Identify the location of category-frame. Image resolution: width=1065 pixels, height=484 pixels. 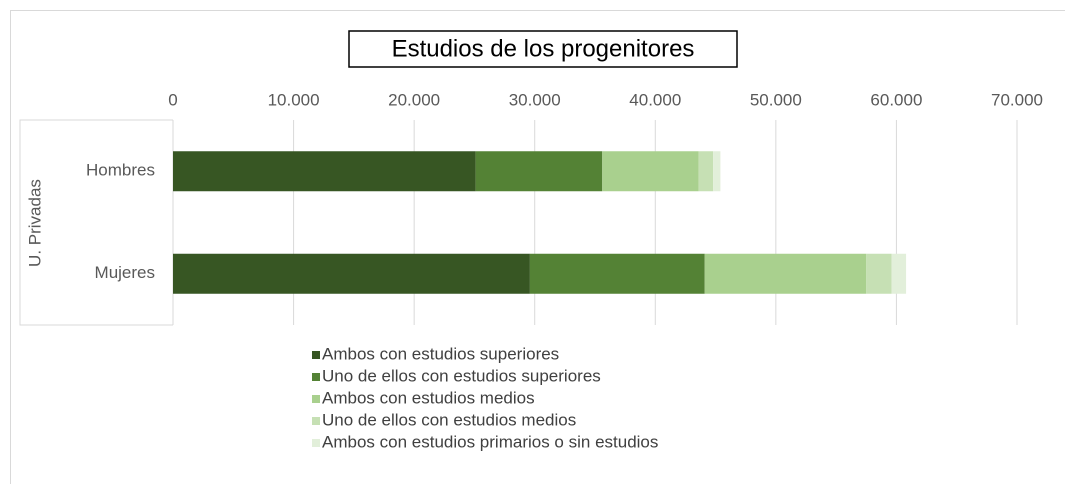
(96, 222).